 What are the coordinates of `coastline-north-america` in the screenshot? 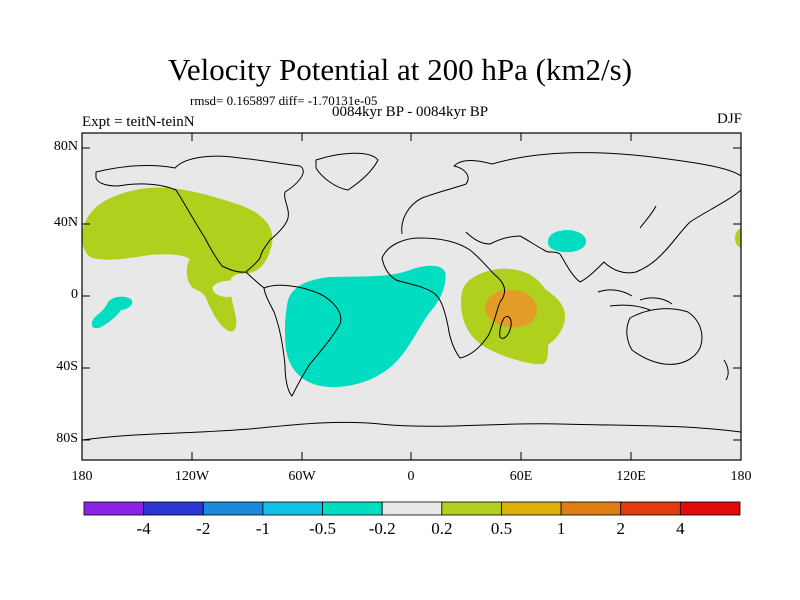 It's located at (199, 214).